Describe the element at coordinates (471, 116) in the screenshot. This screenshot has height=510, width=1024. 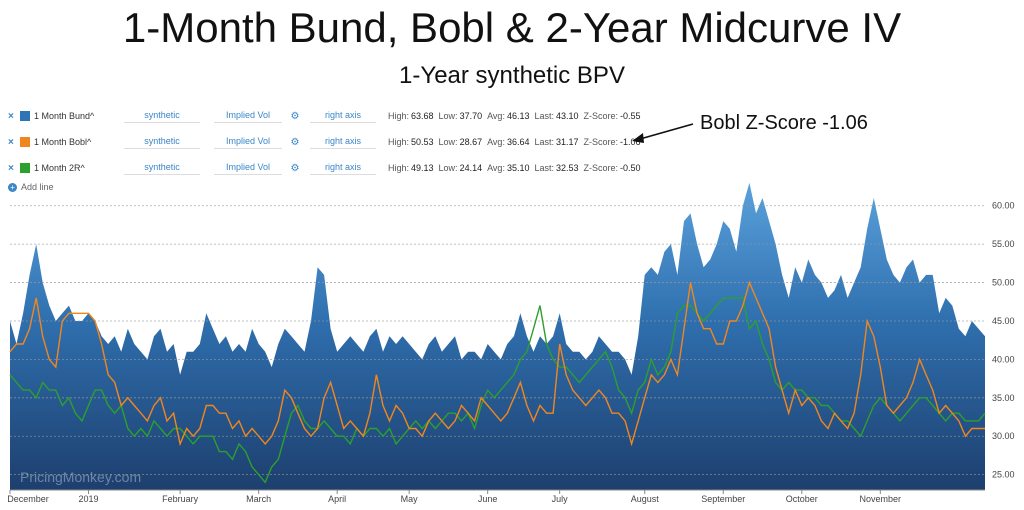
I see `stat-value: 37.70` at that location.